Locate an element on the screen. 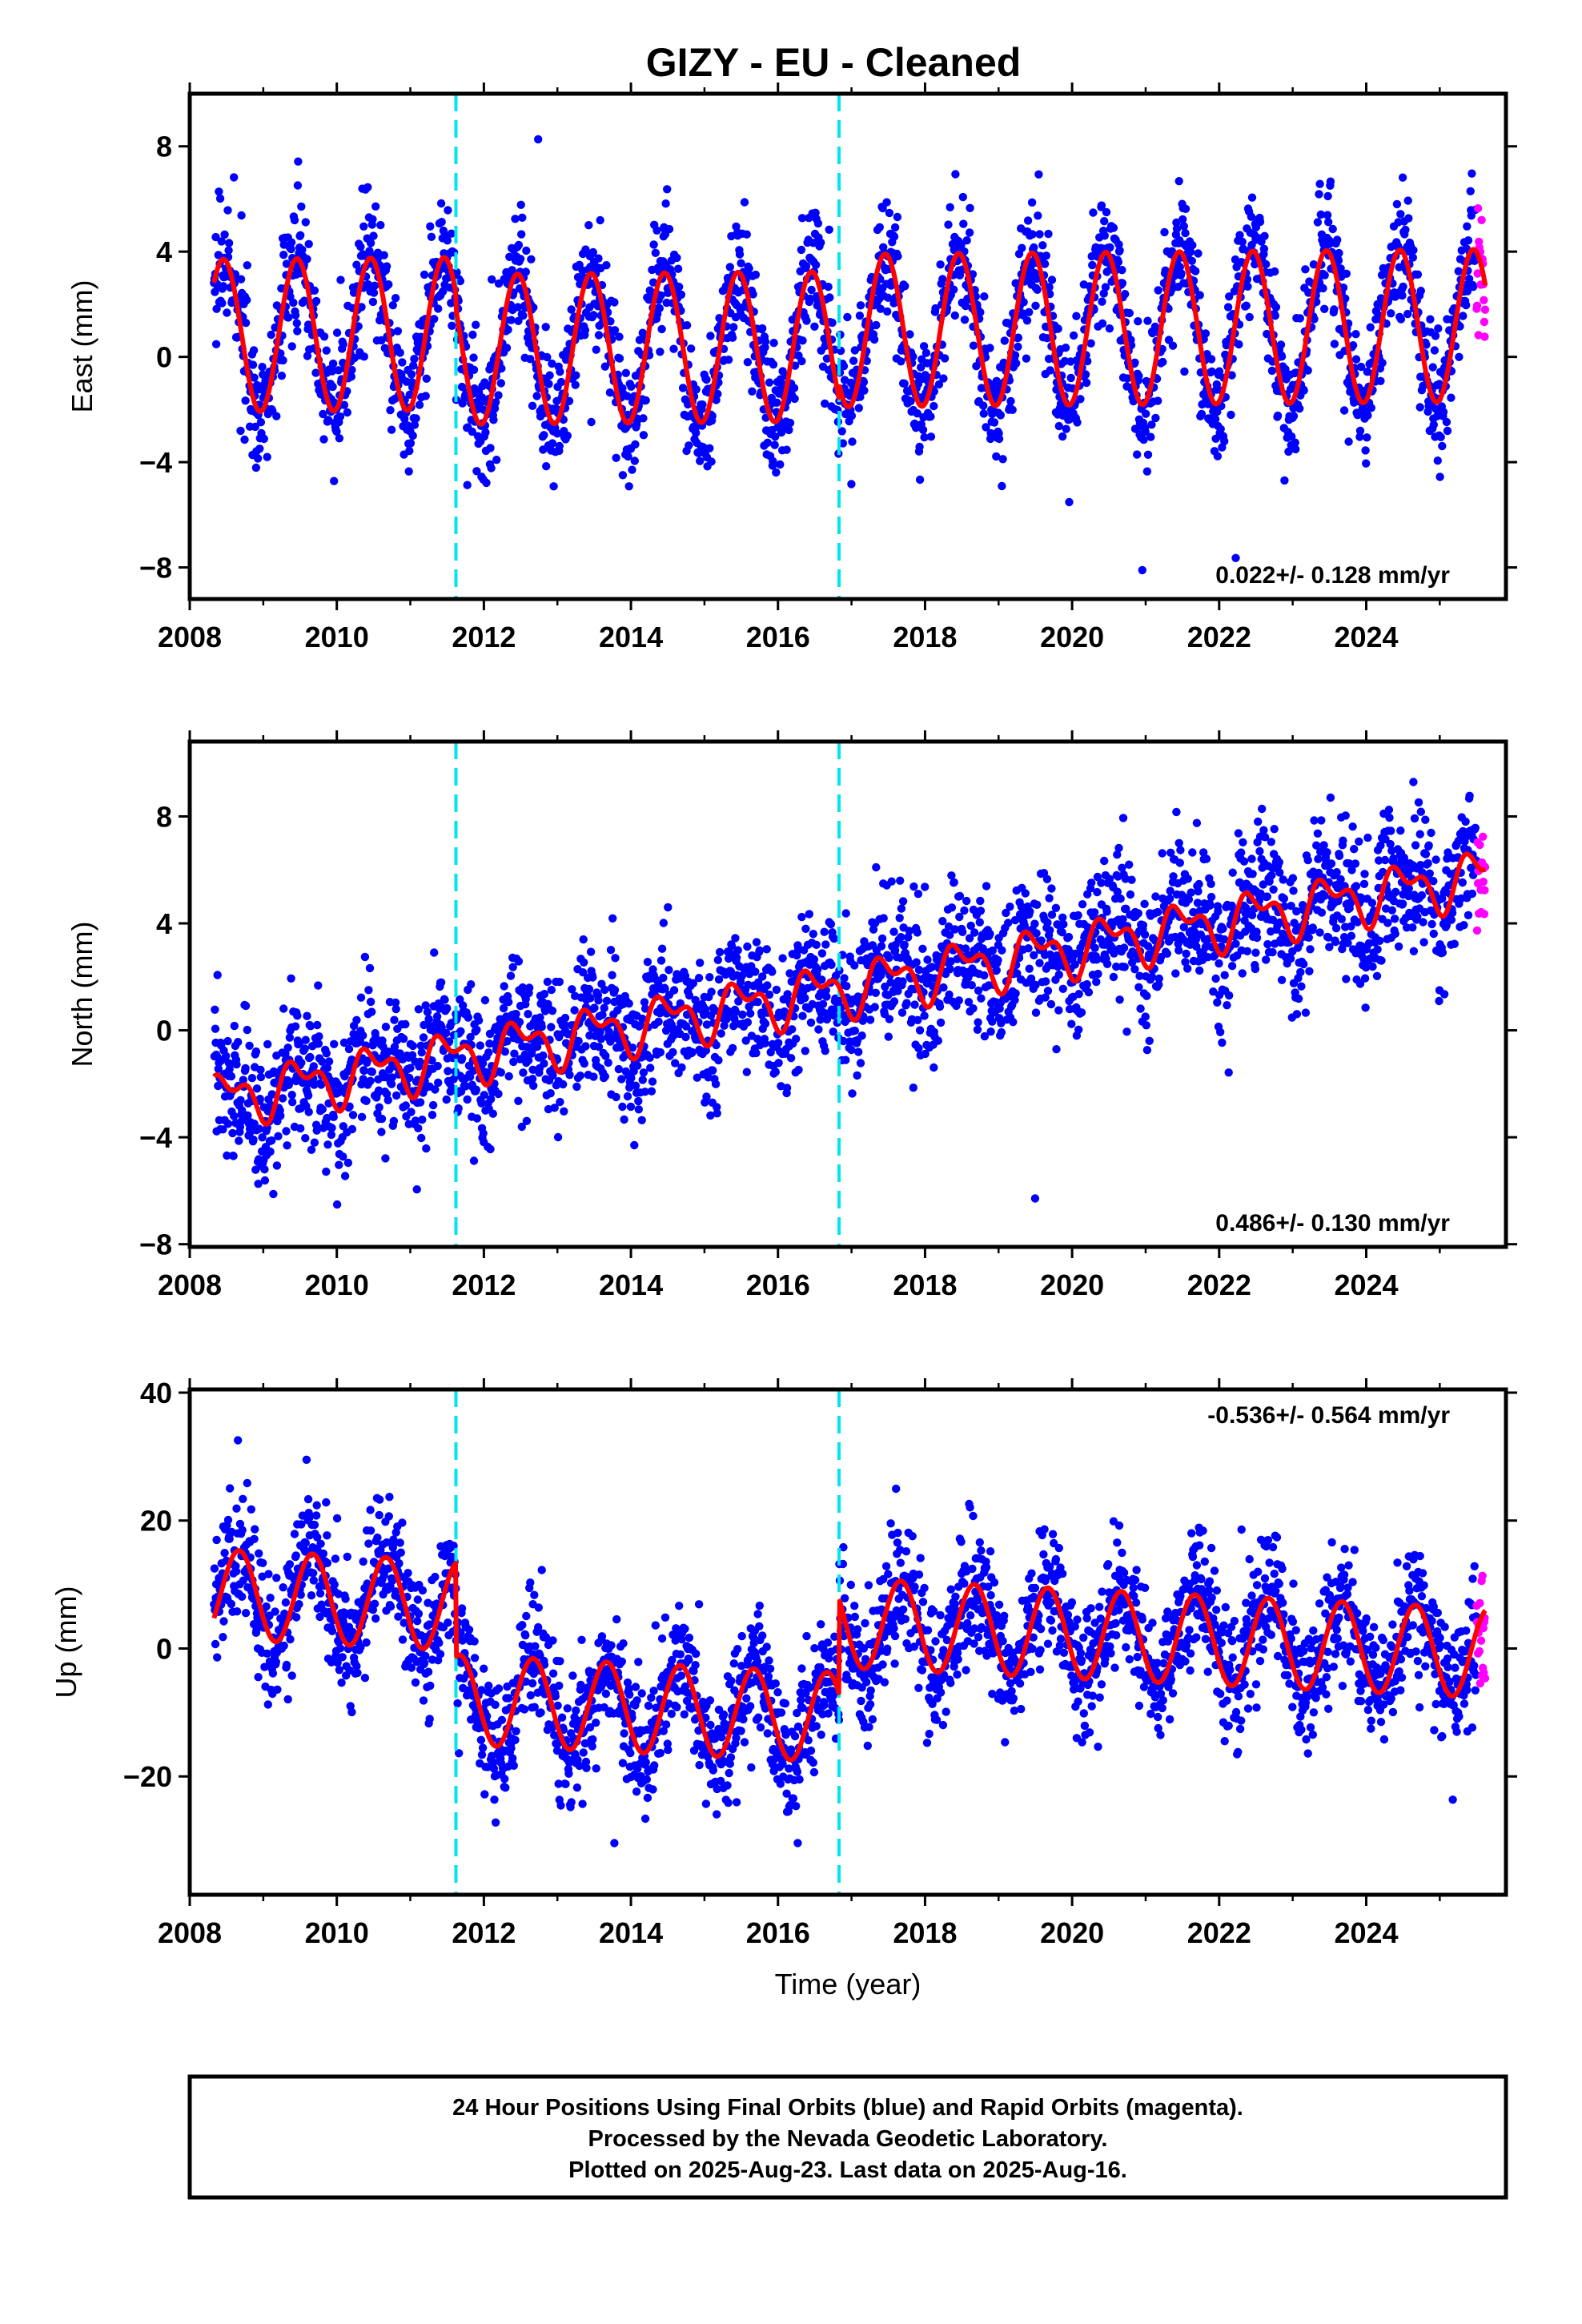  east-model-curve is located at coordinates (849, 337).